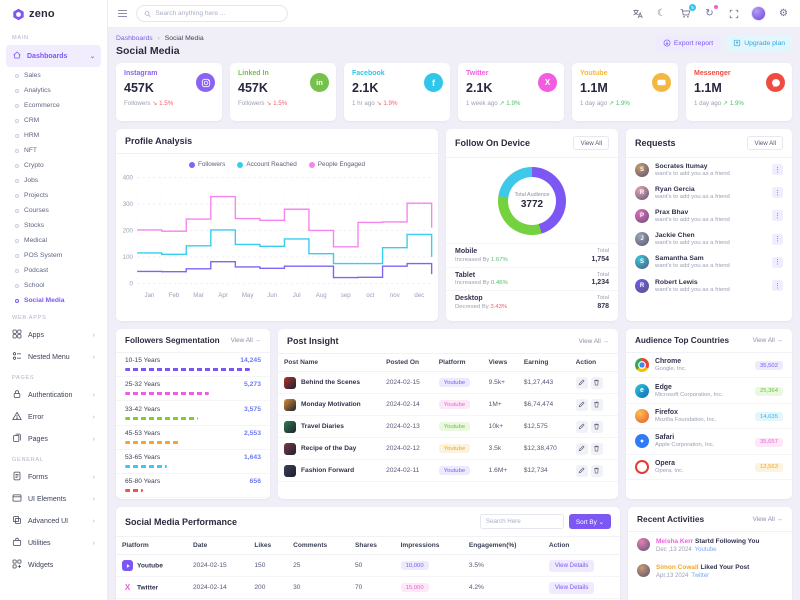 This screenshot has height=600, width=800. What do you see at coordinates (53, 439) in the screenshot?
I see `sidebar-item-pages: Pages ›` at bounding box center [53, 439].